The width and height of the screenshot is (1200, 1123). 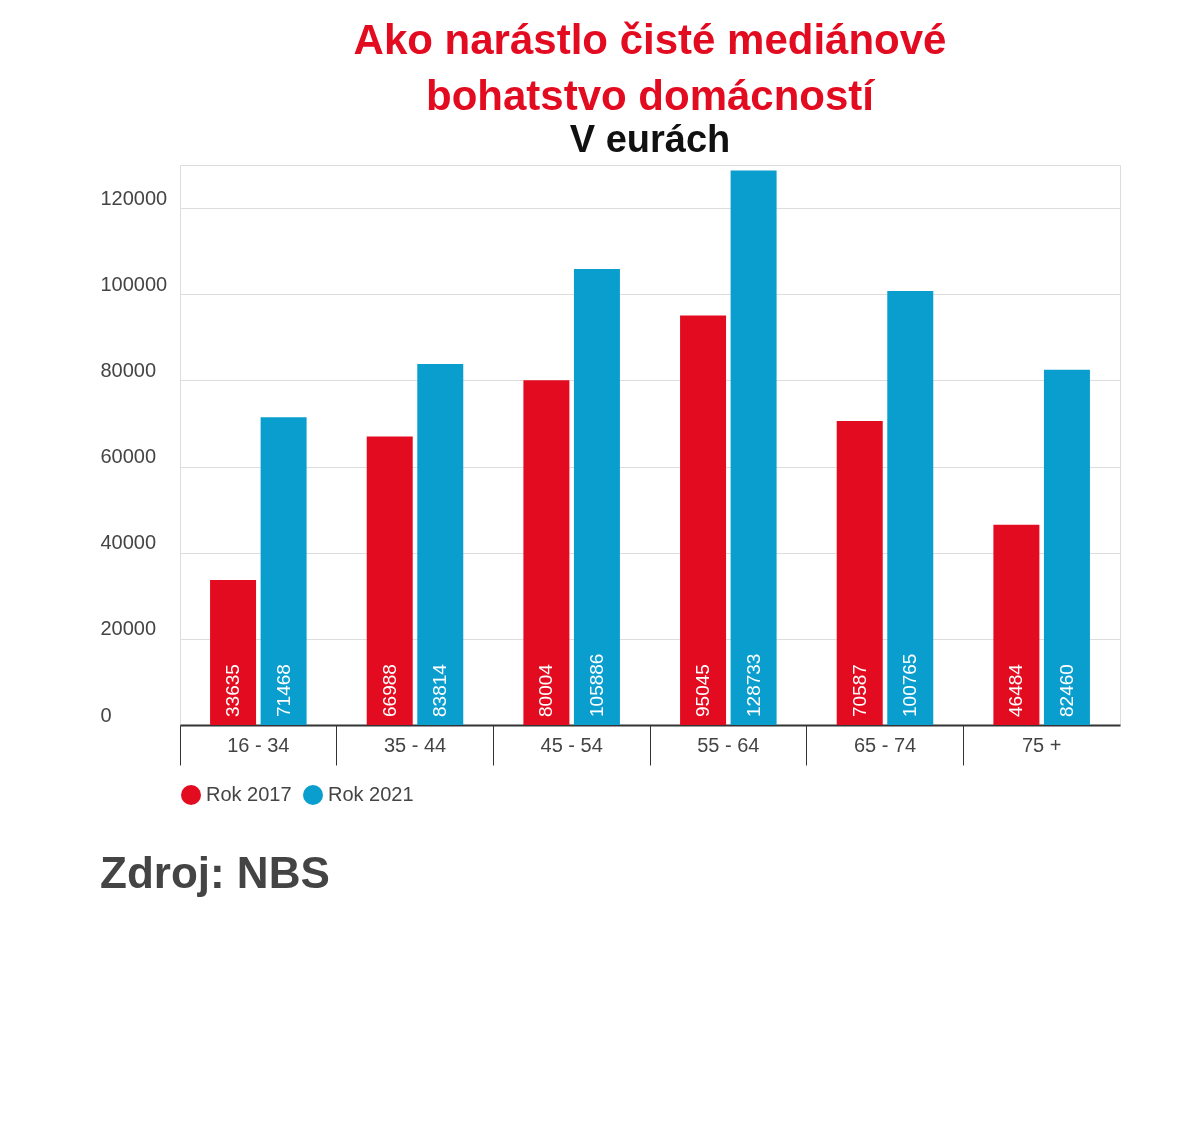 I want to click on data-label: 71468, so click(x=283, y=690).